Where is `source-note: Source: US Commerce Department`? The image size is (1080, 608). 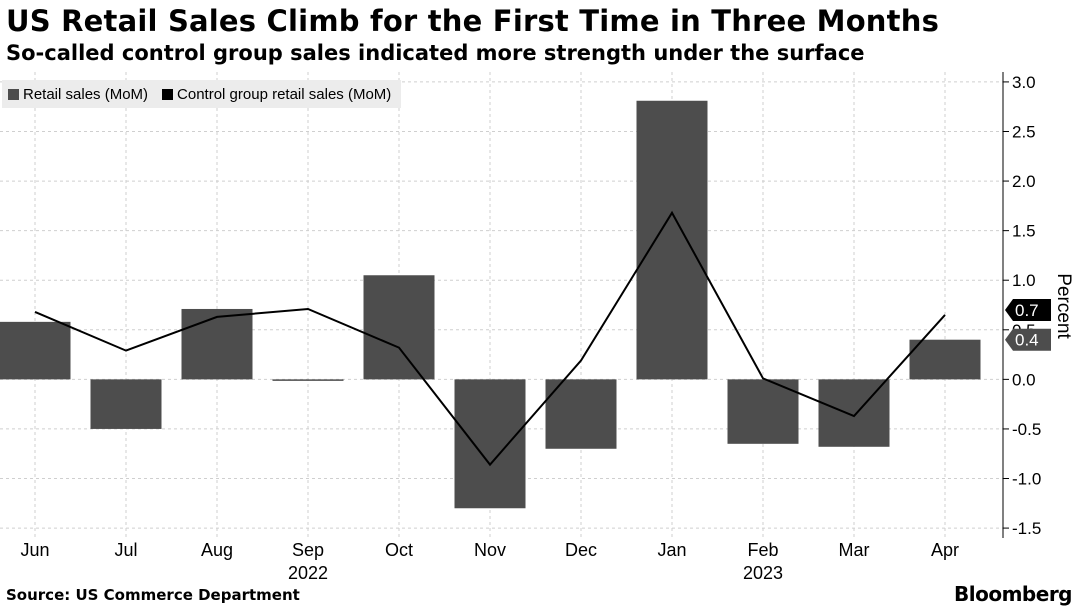
source-note: Source: US Commerce Department is located at coordinates (153, 595).